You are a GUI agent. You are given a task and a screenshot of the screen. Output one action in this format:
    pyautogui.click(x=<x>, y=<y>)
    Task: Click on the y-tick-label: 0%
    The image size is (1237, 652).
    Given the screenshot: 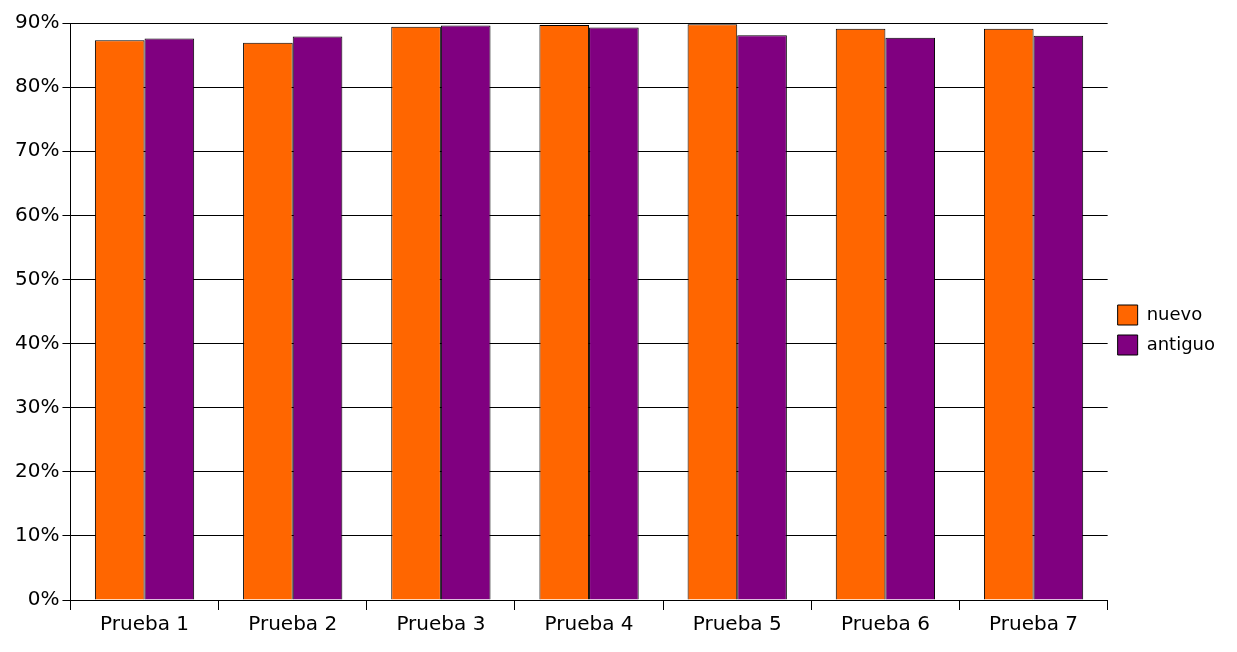 What is the action you would take?
    pyautogui.click(x=43, y=598)
    